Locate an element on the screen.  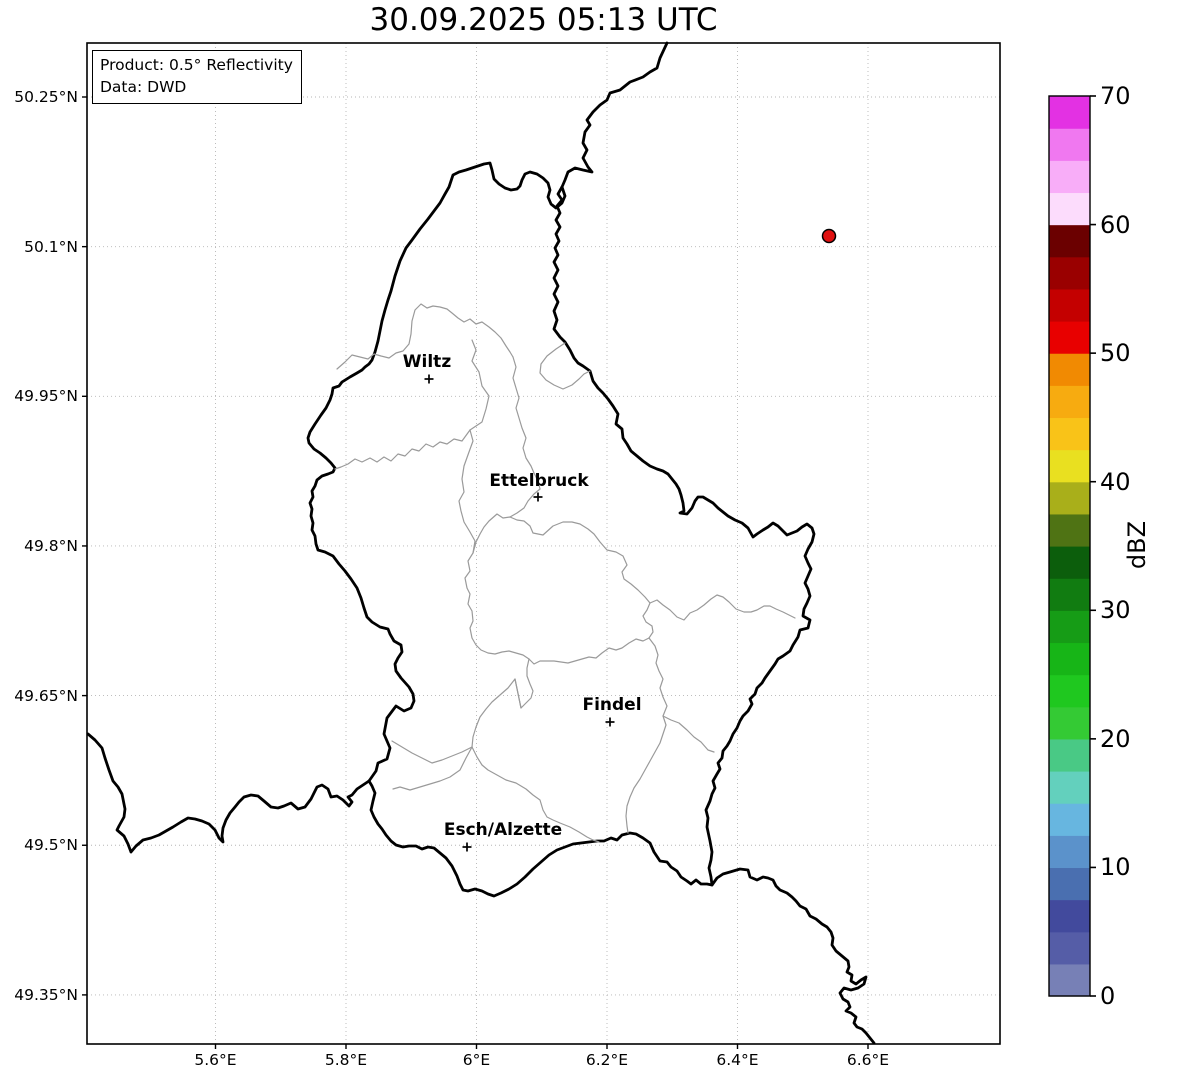
info-box-data-line: Data: DWD is located at coordinates (143, 87).